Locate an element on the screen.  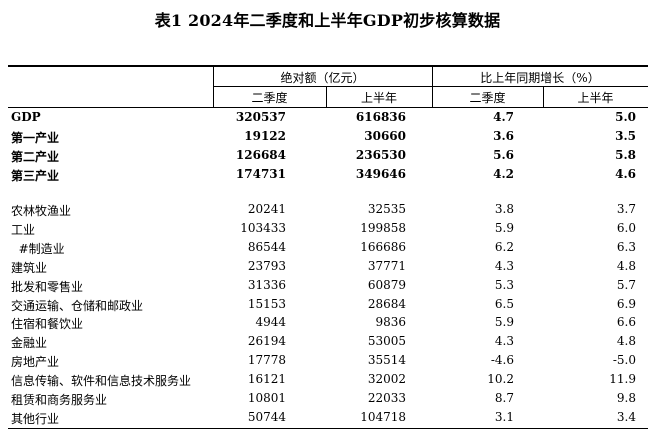
header-q2: 二季度 is located at coordinates (269, 98).